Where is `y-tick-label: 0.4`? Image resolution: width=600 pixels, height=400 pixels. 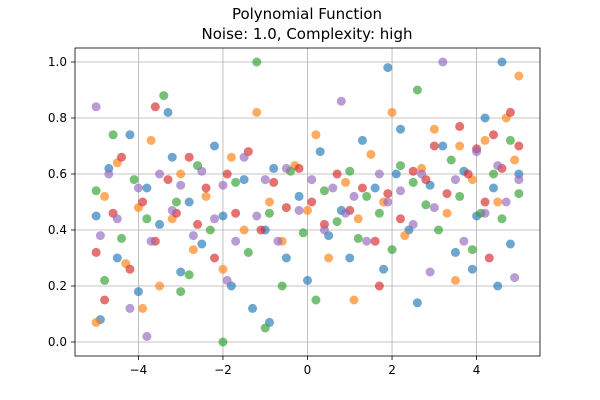 y-tick-label: 0.4 is located at coordinates (57, 230).